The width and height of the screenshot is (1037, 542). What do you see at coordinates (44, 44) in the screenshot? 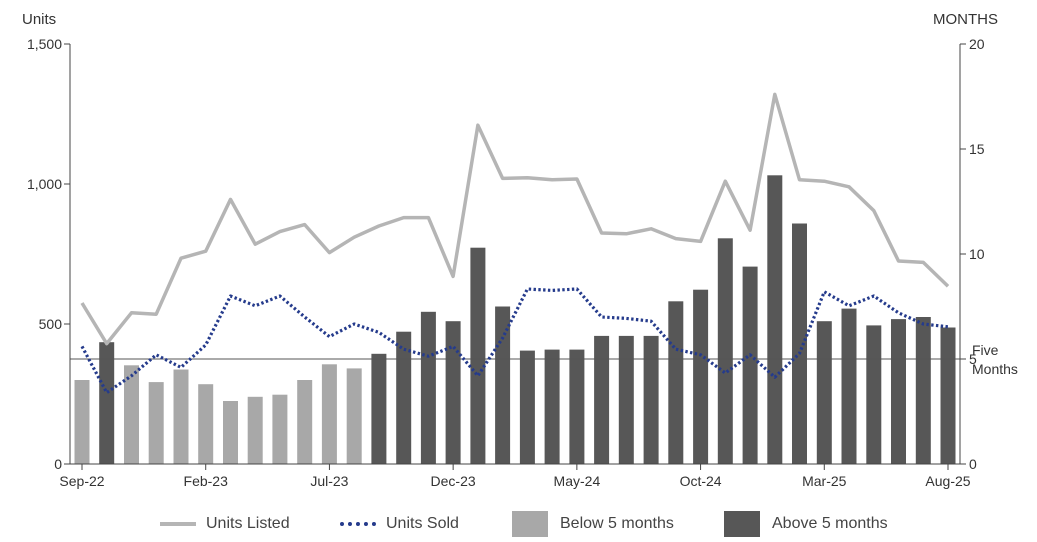
I see `y-left-tick-label: 1,500` at bounding box center [44, 44].